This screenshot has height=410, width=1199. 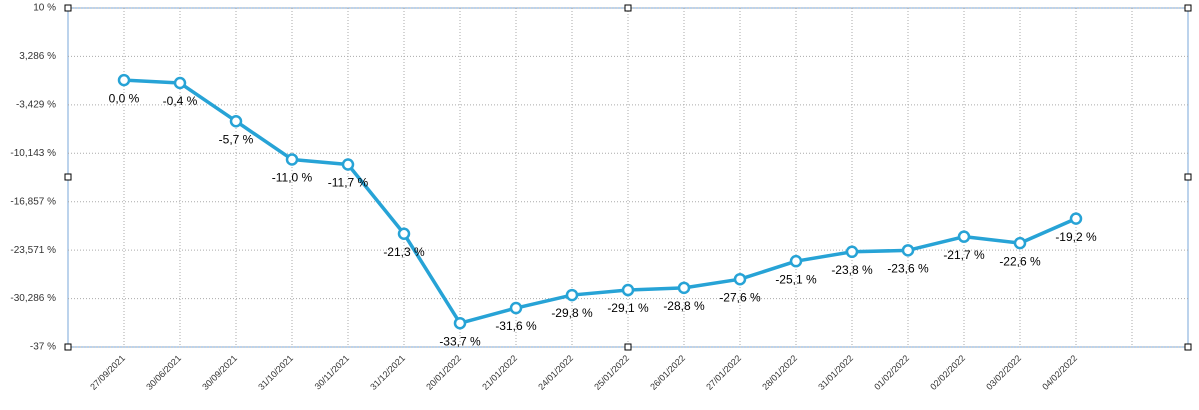 I want to click on value-label: -31,6 %, so click(x=516, y=326).